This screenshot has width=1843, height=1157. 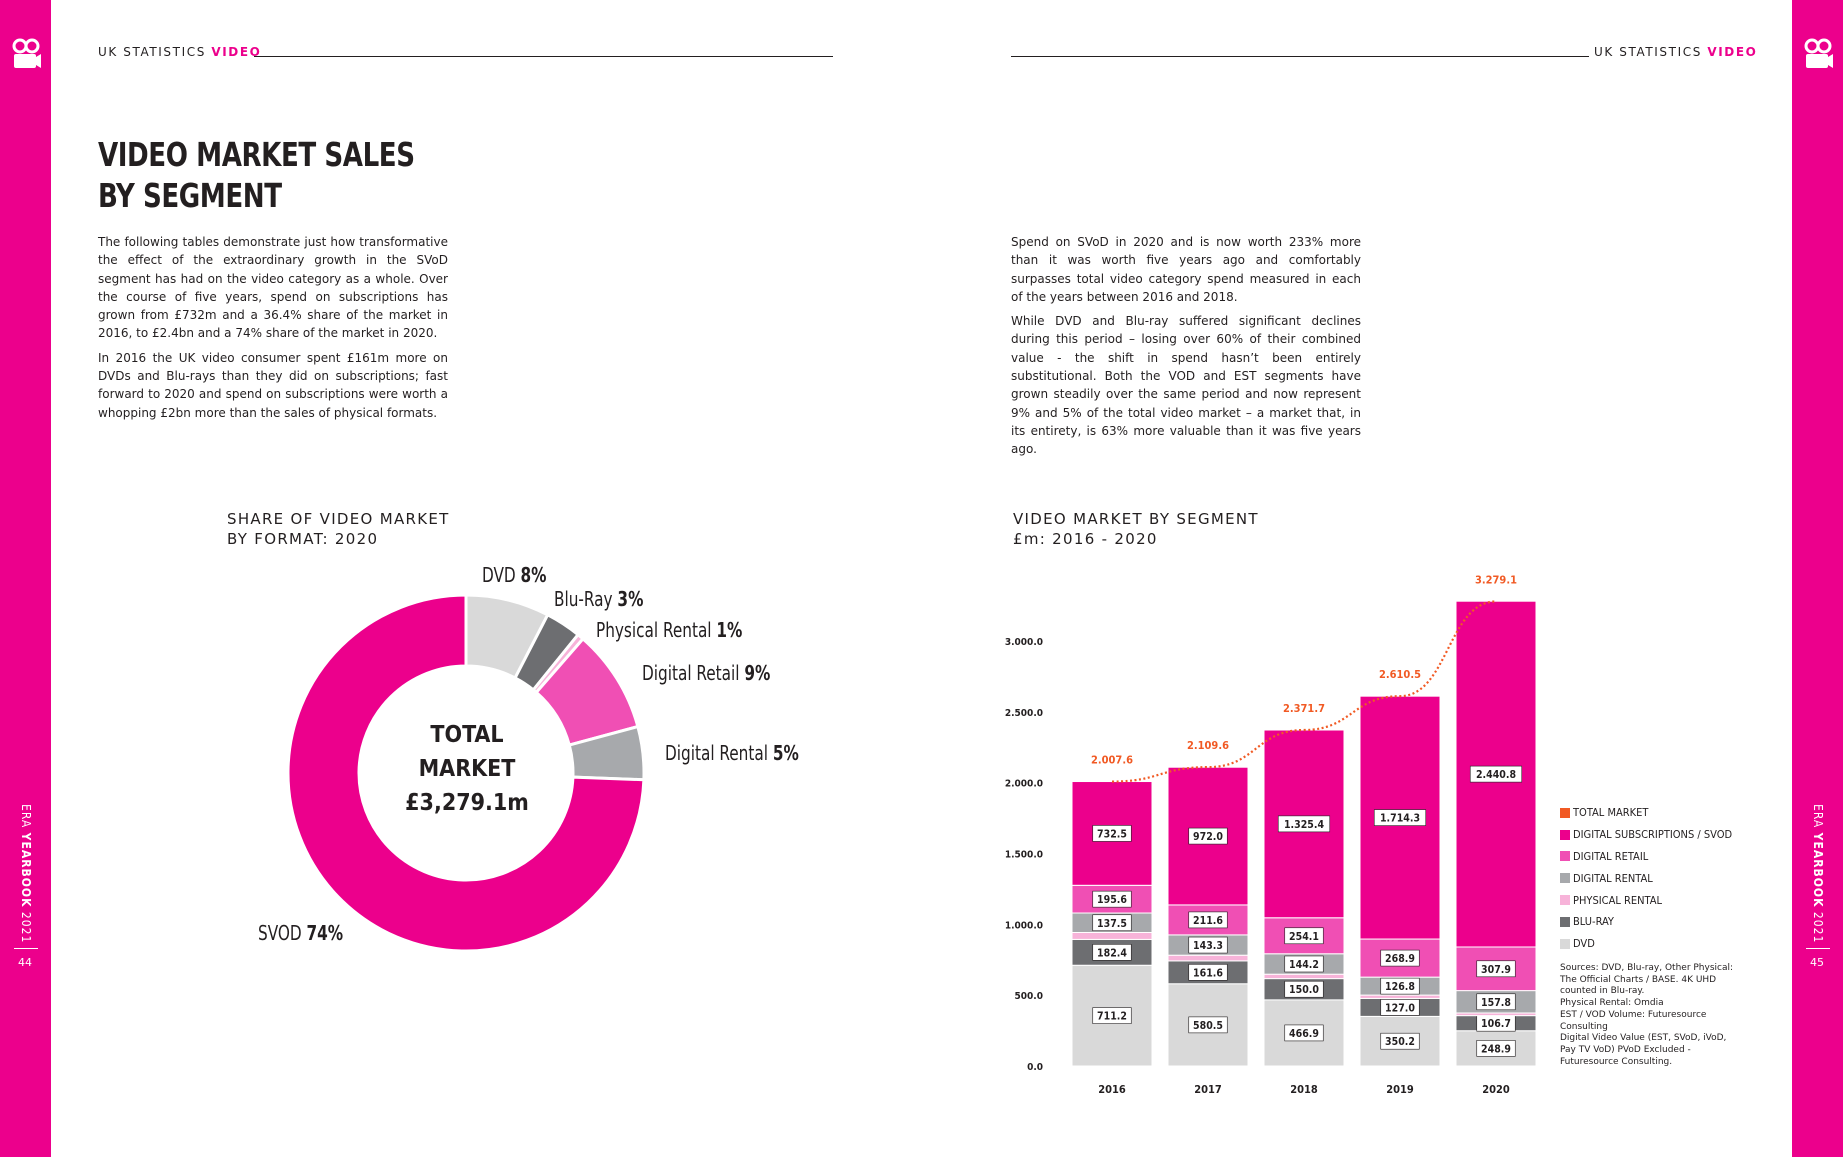 I want to click on center-line: £3,279.1m, so click(x=467, y=803).